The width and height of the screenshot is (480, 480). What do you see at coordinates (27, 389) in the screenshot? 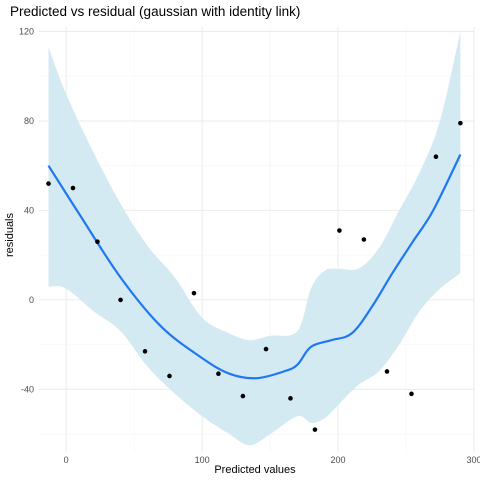
I see `y-tick-label: -40` at bounding box center [27, 389].